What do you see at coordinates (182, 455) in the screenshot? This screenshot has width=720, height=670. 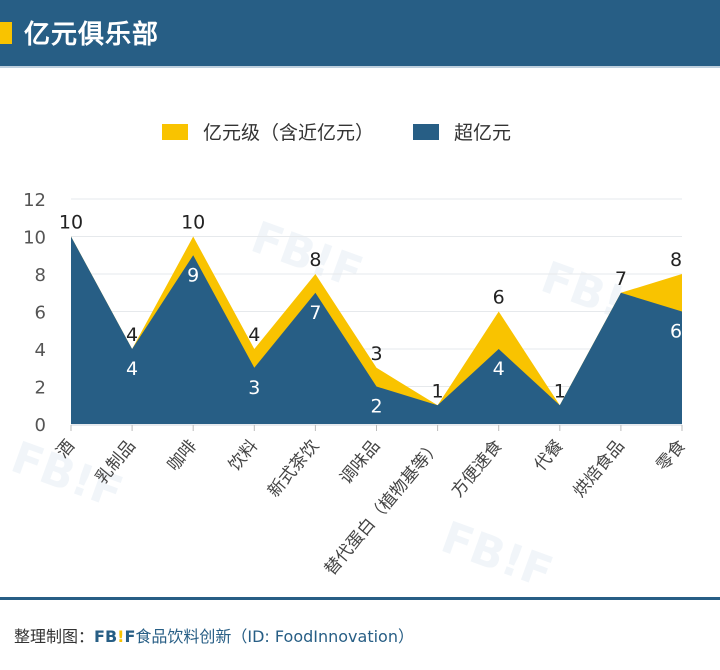 I see `x-category-label: 咖啡` at bounding box center [182, 455].